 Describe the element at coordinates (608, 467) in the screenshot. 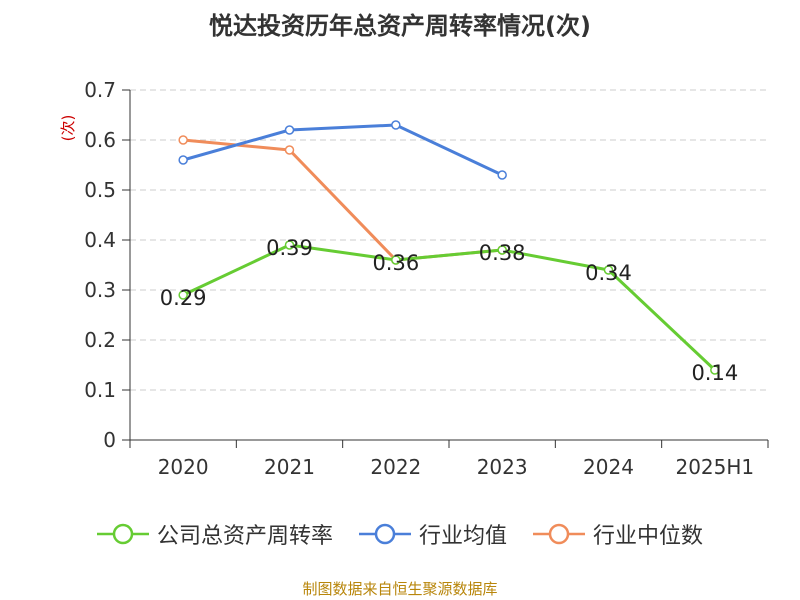

I see `x-tick-label: 2024` at that location.